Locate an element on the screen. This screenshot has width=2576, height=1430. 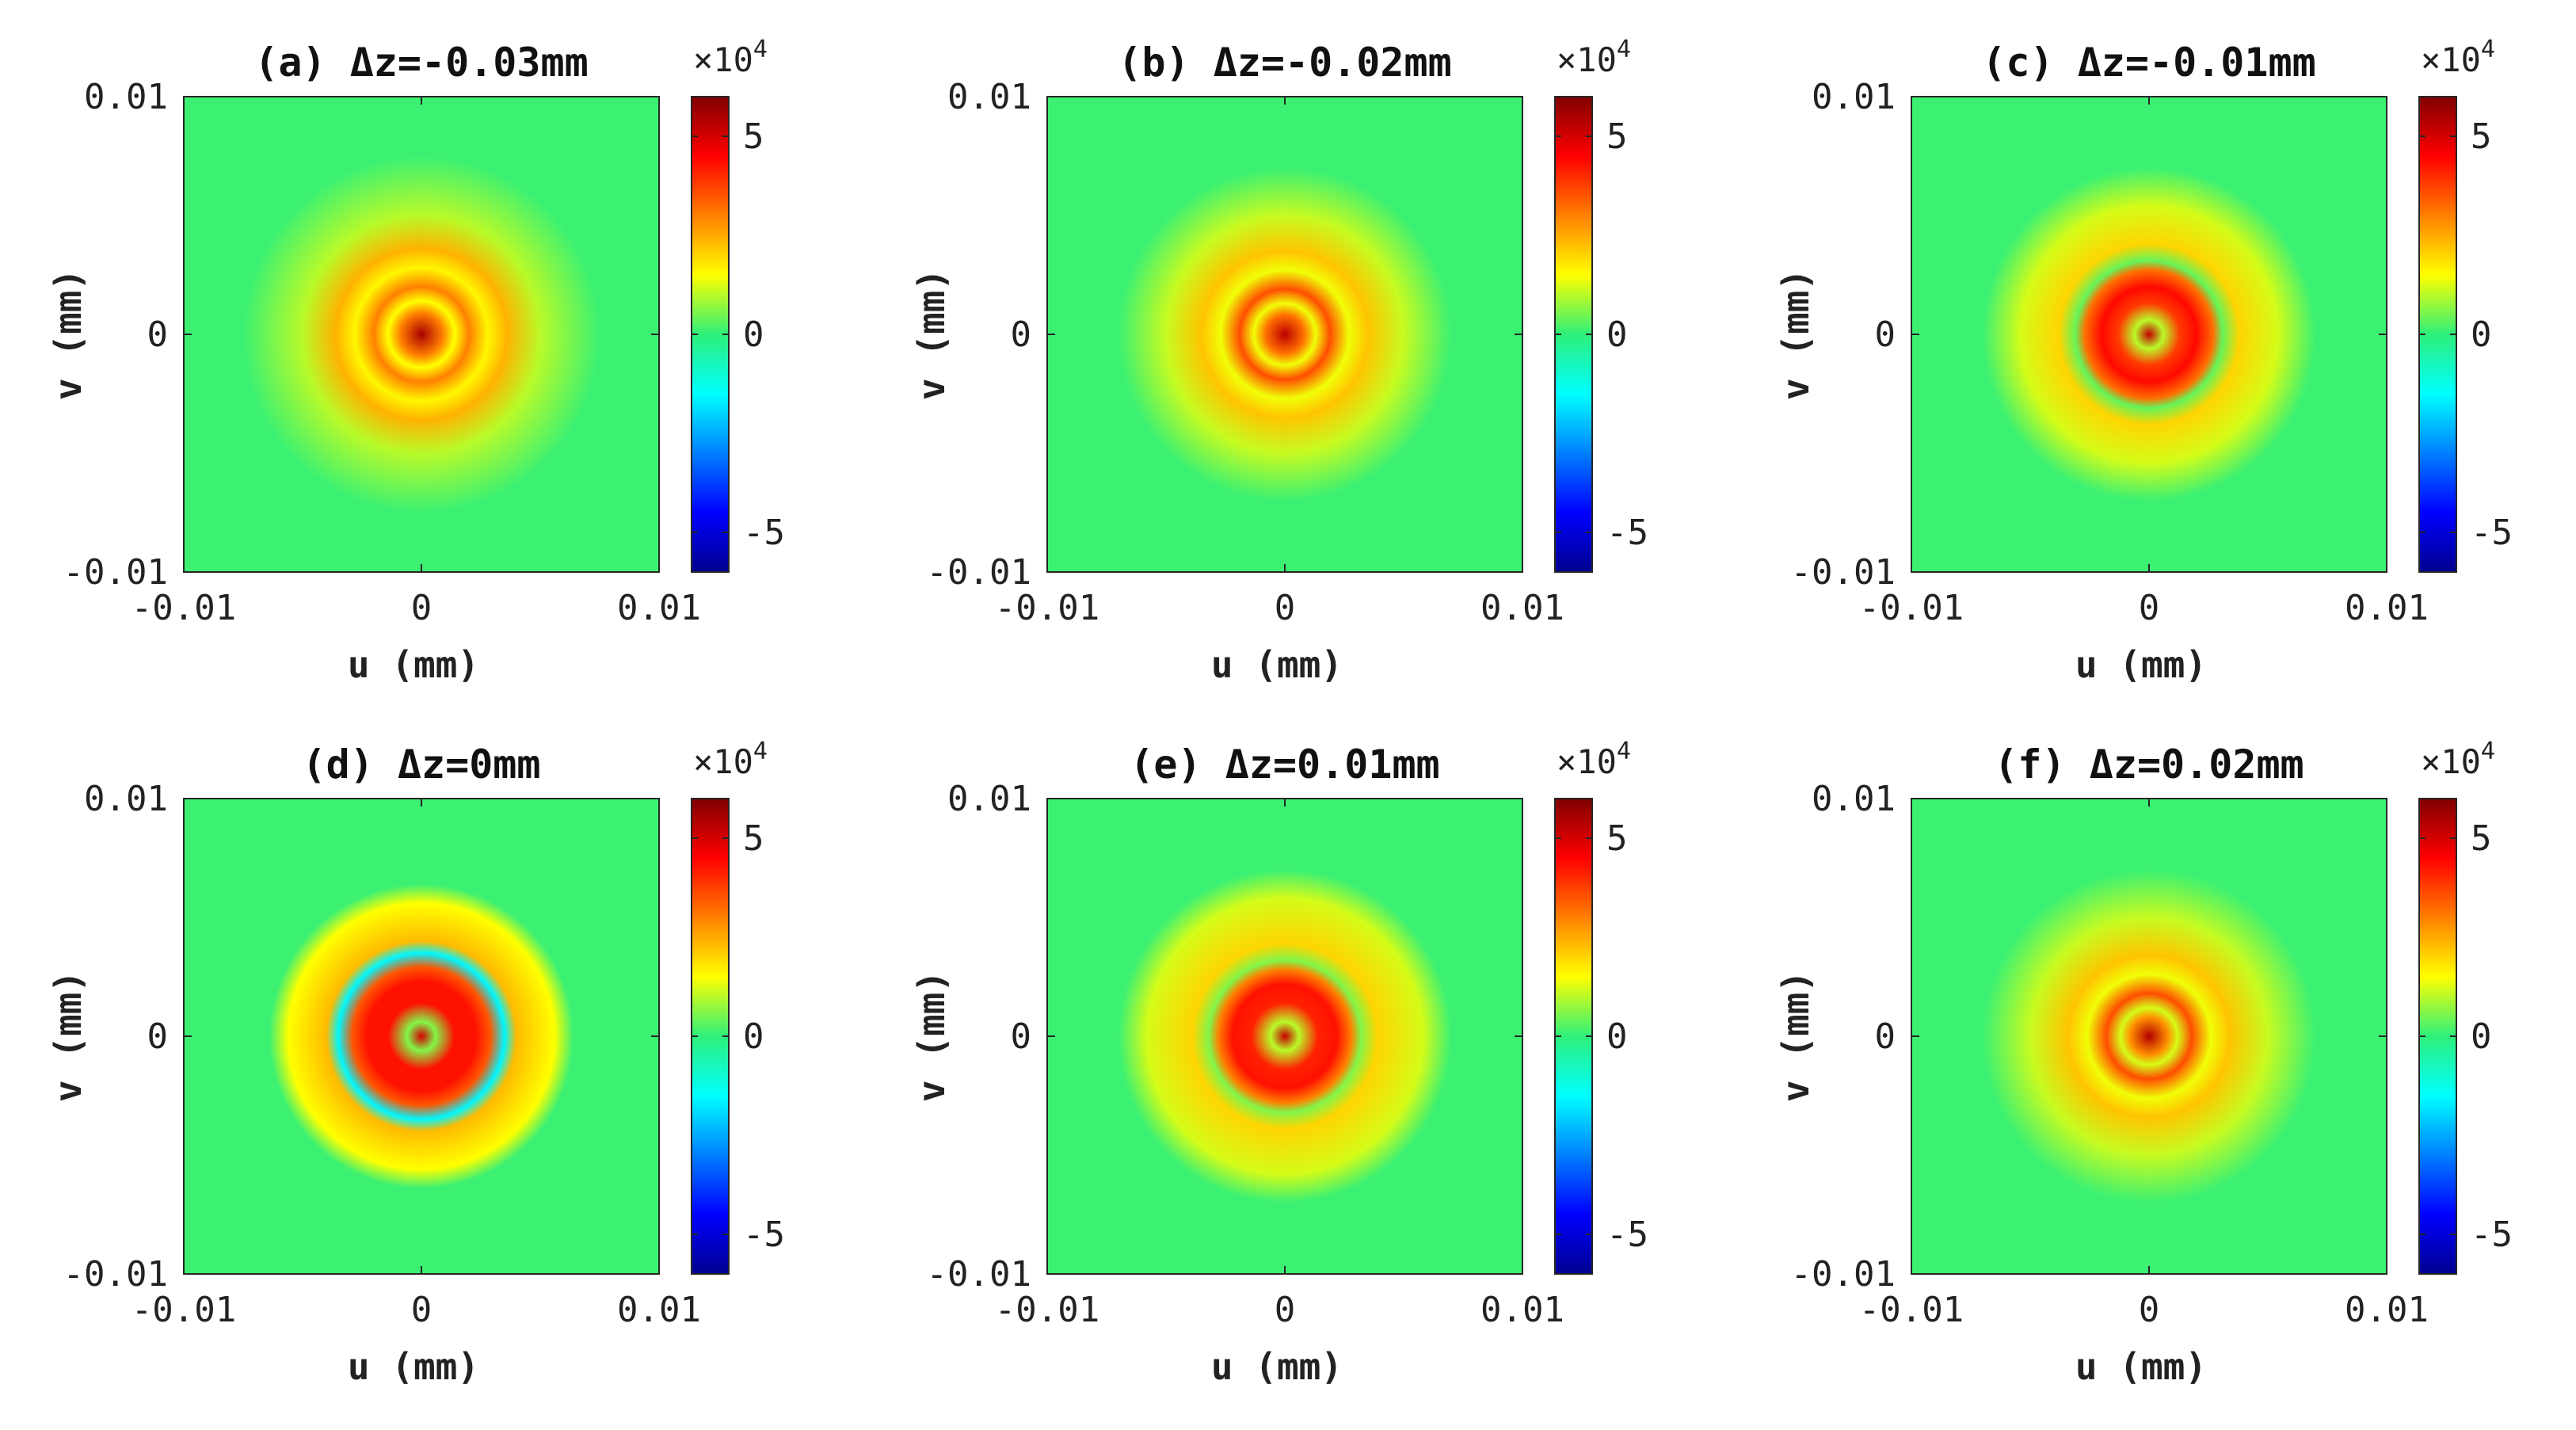
panel-title: (d) Δz=0mm is located at coordinates (421, 764).